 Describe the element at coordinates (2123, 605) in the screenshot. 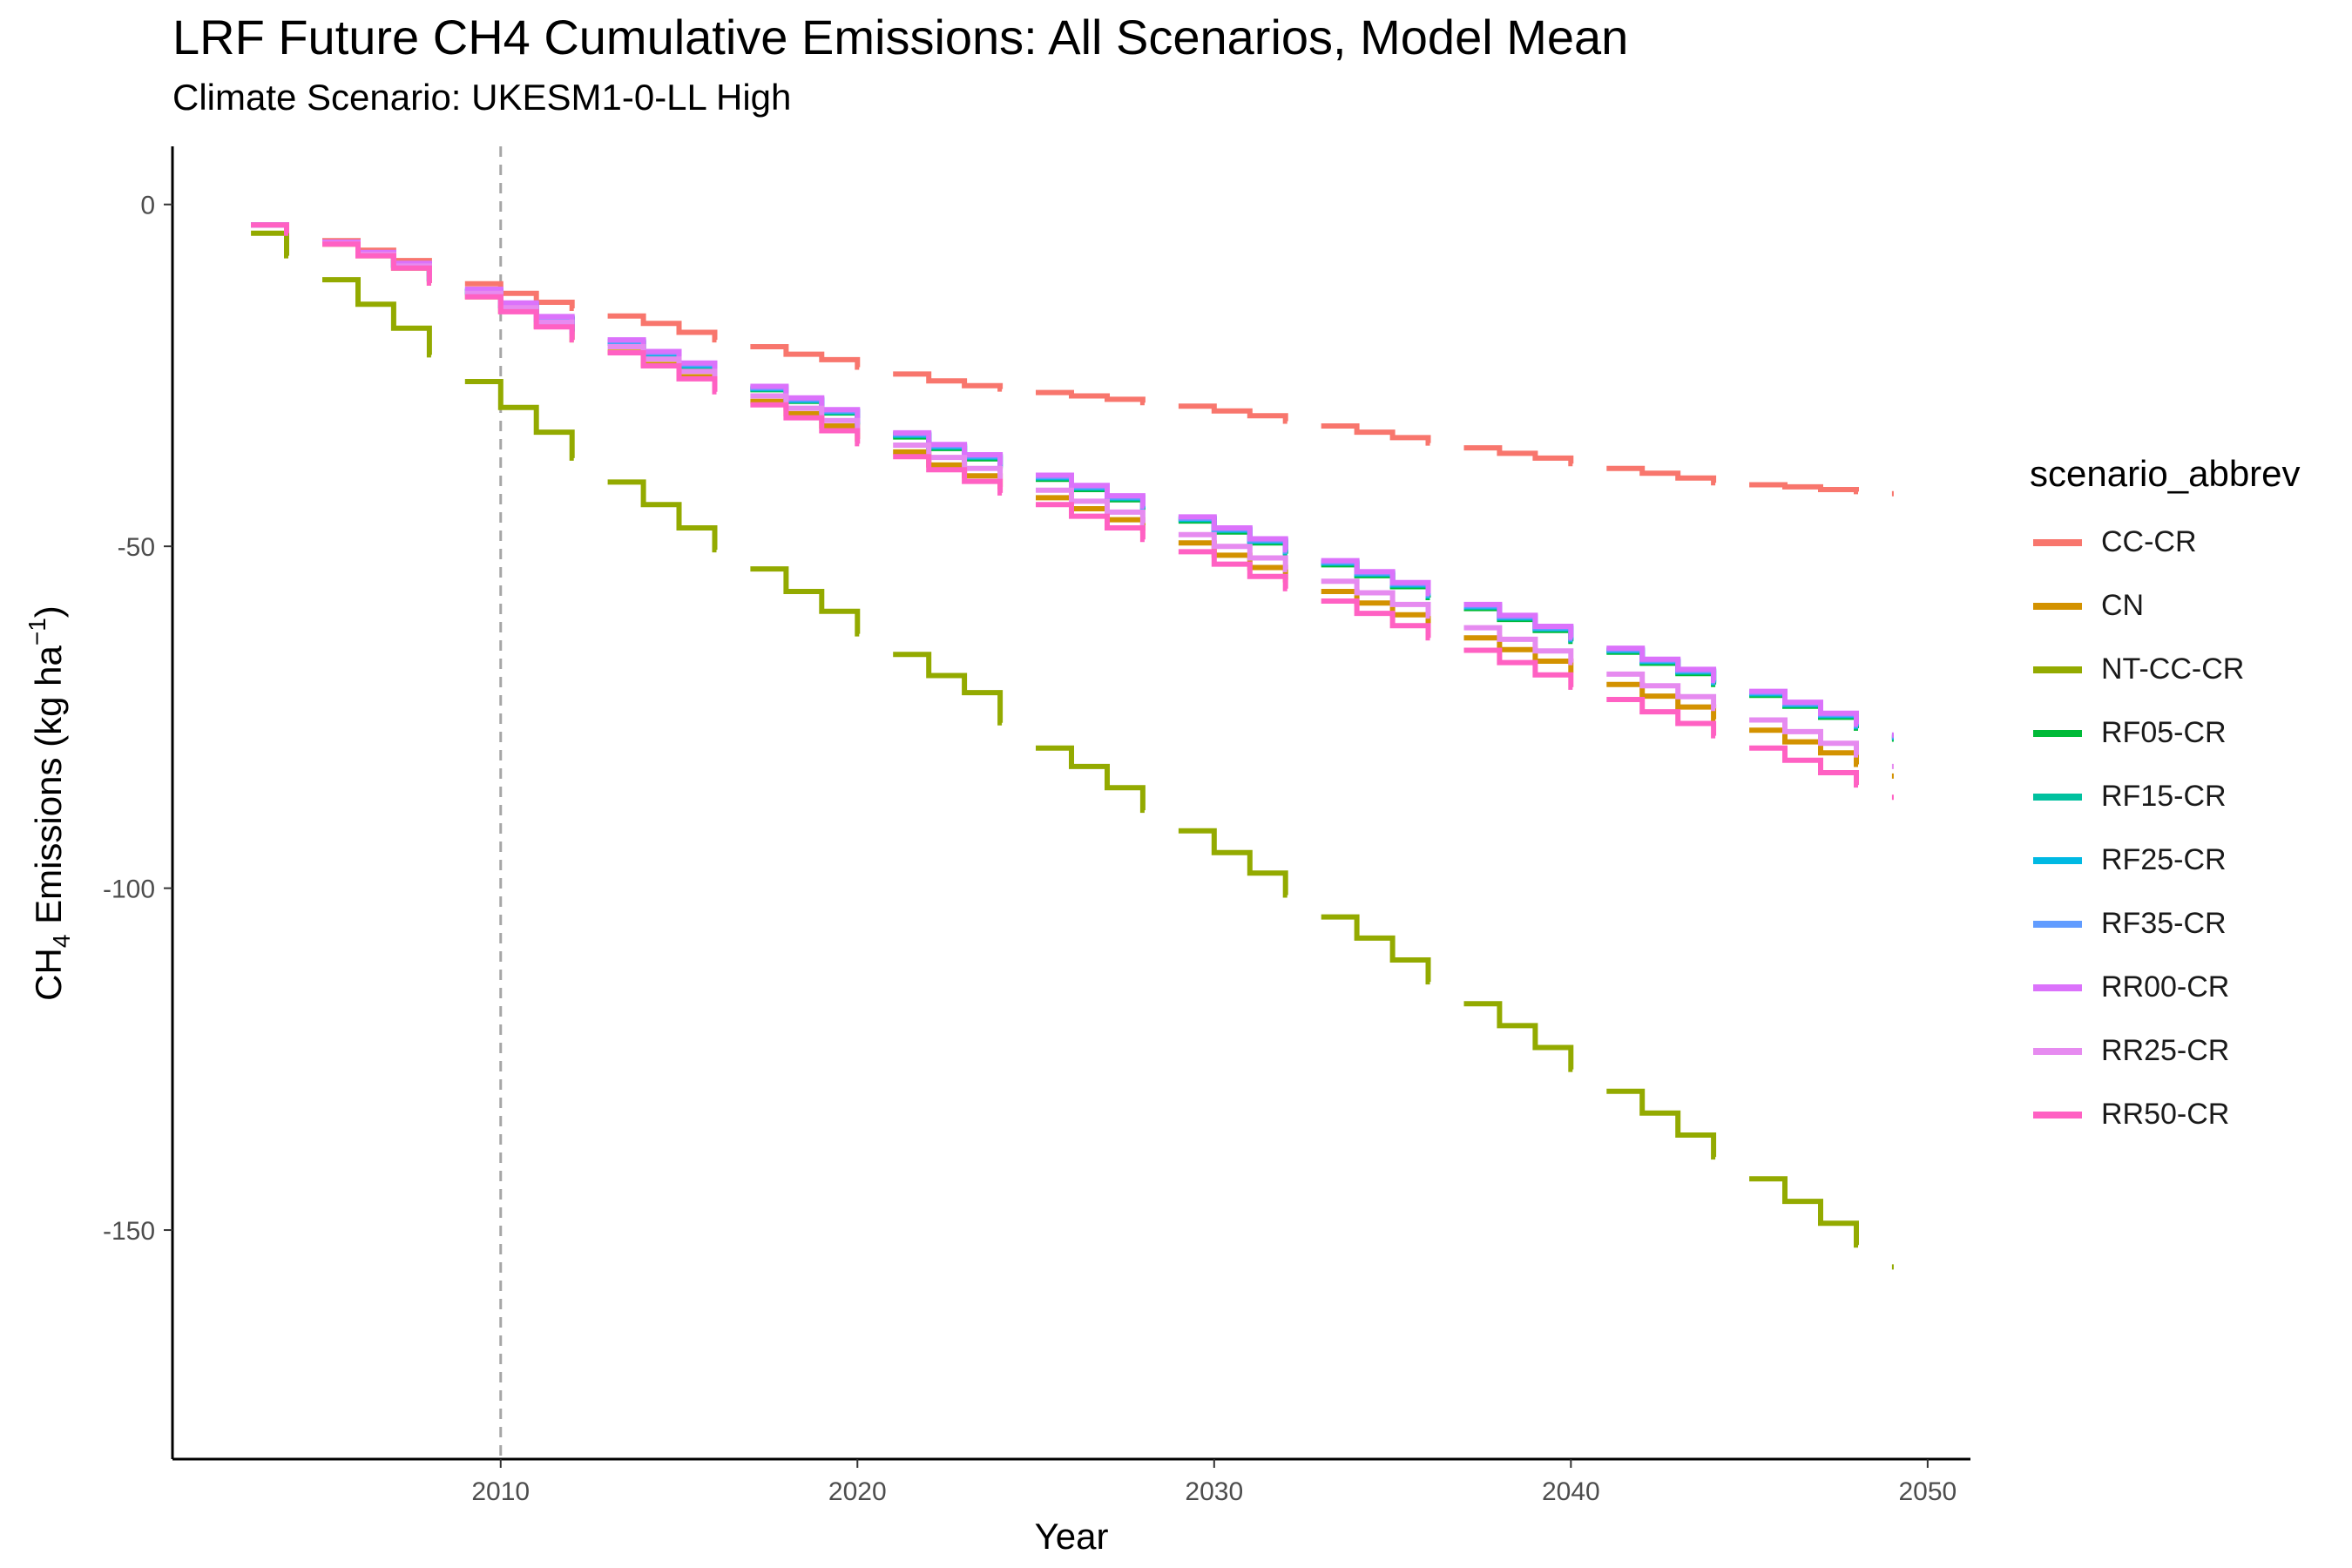

I see `legend-label: CN` at that location.